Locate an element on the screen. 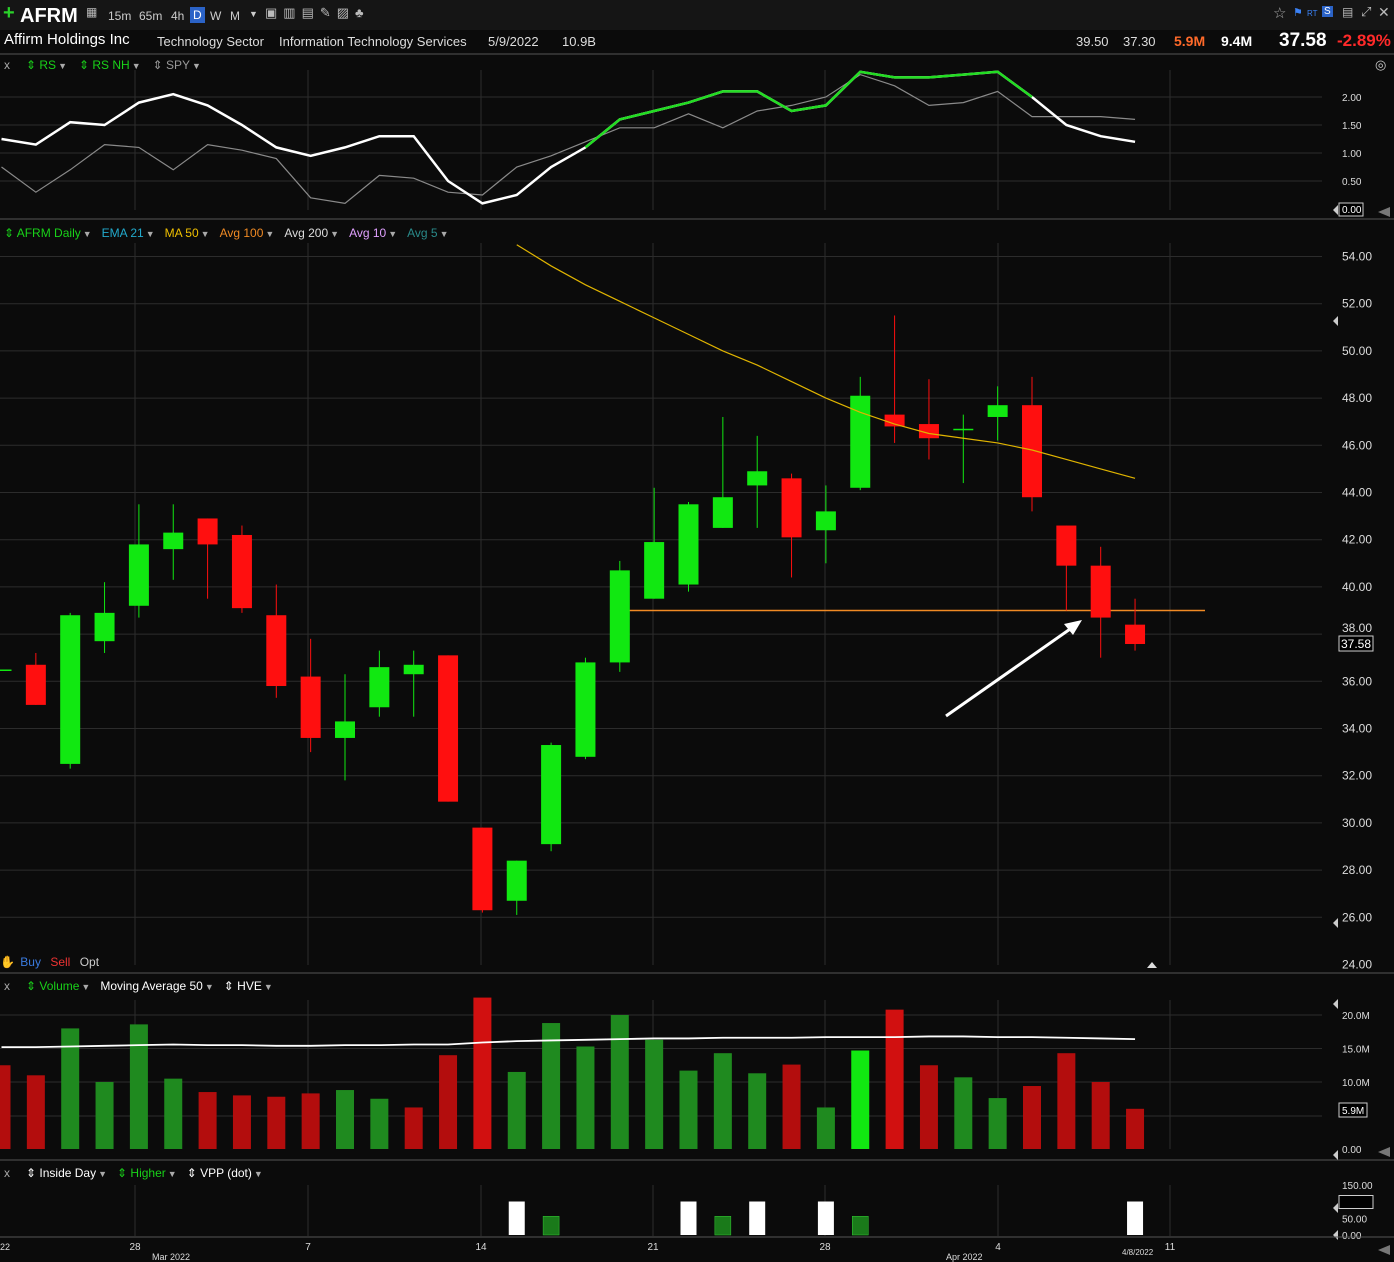 The width and height of the screenshot is (1394, 1262). higher-legend: ⇕ Higher ▼ is located at coordinates (147, 1173).